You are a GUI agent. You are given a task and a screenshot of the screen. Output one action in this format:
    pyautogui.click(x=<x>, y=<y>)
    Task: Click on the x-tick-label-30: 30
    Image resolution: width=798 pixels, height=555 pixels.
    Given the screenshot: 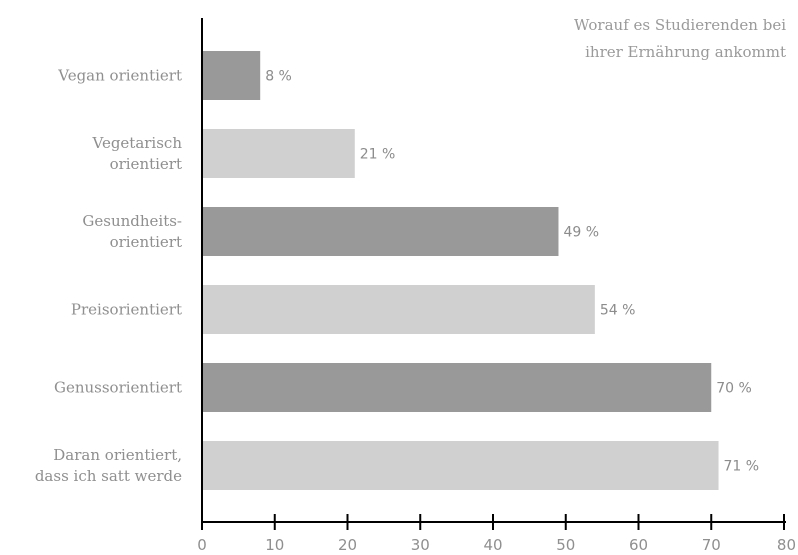 What is the action you would take?
    pyautogui.click(x=420, y=545)
    